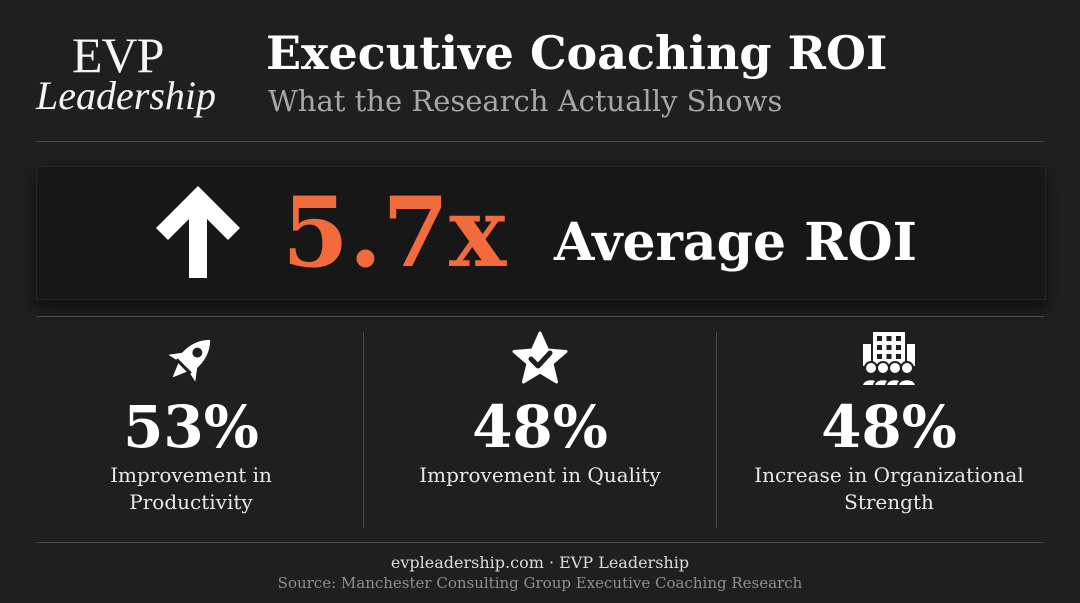 This screenshot has width=1080, height=603. What do you see at coordinates (540, 562) in the screenshot?
I see `footer-site-link: evpleadership.com · EVP Leadership` at bounding box center [540, 562].